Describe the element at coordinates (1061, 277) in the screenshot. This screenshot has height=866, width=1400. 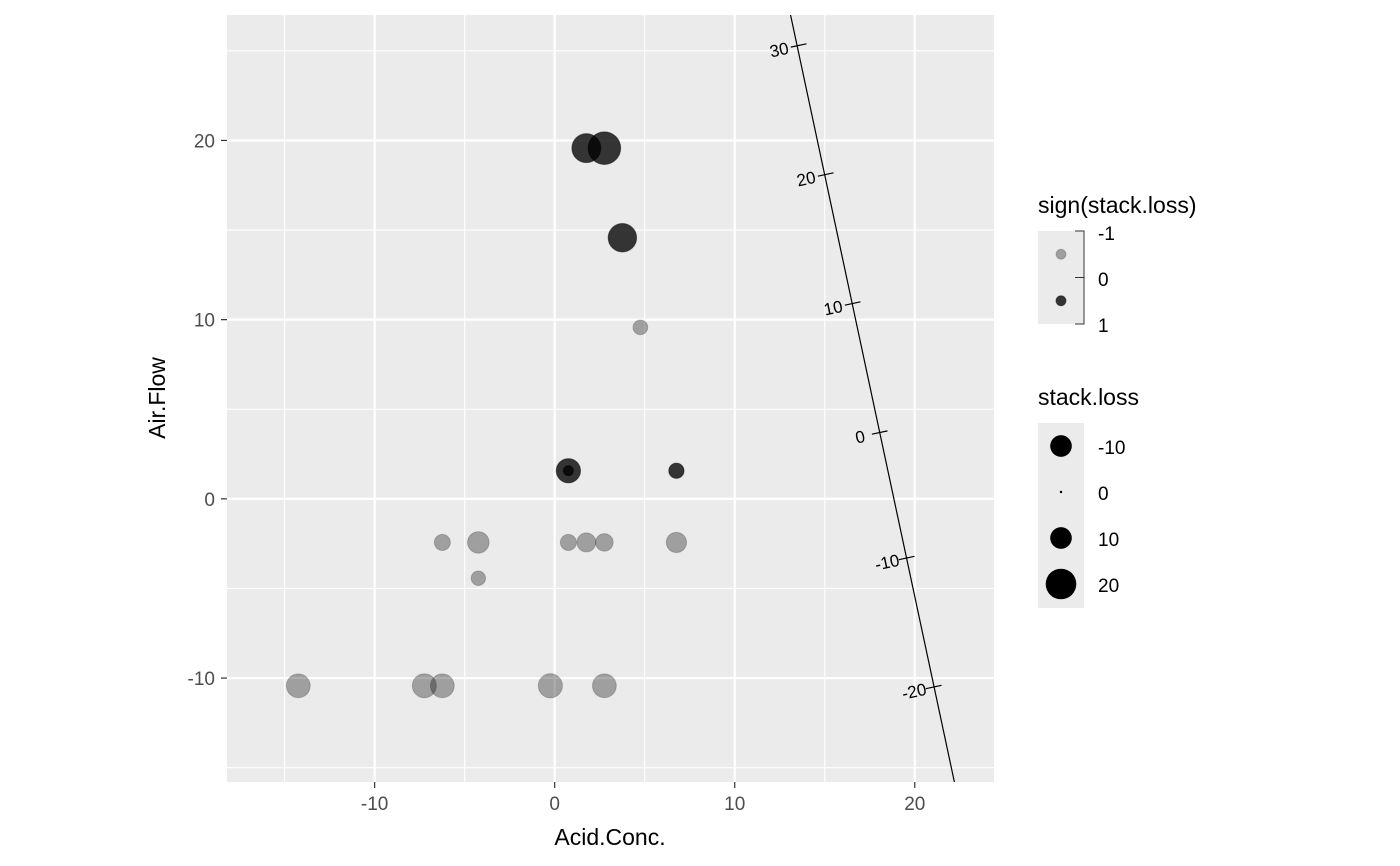
I see `legend-sign-keys` at that location.